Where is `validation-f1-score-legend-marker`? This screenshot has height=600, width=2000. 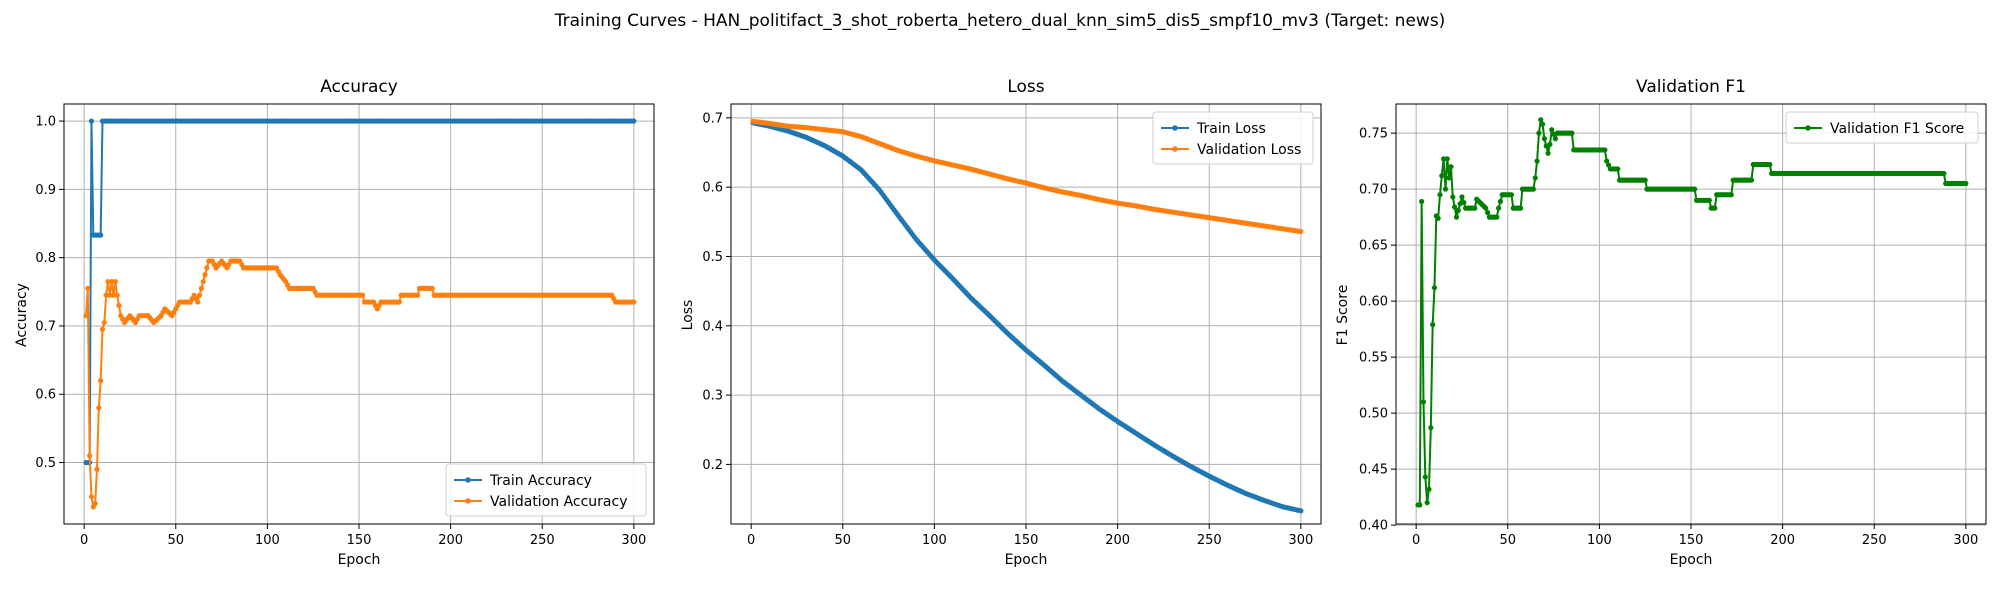 validation-f1-score-legend-marker is located at coordinates (1808, 128).